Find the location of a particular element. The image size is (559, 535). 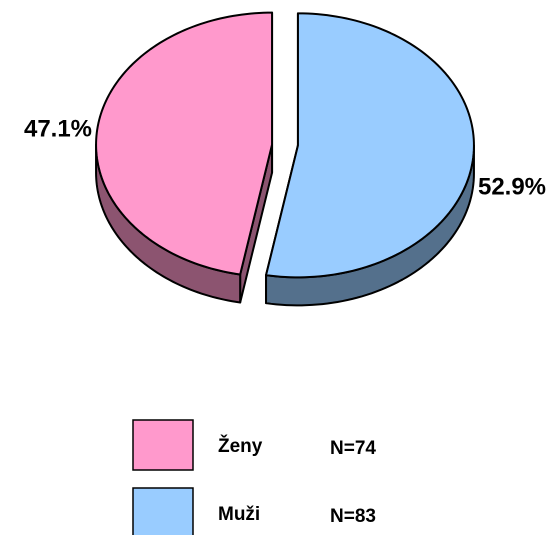

legend-note: N=83 is located at coordinates (353, 516).